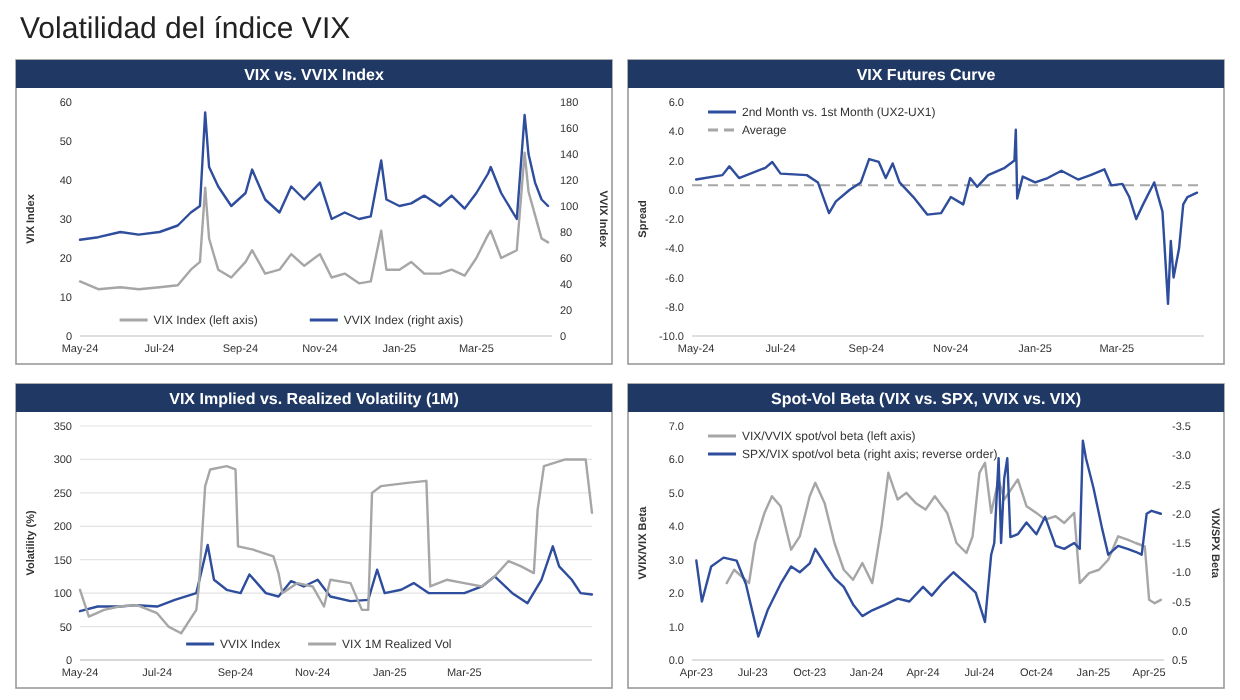 The image size is (1240, 700). Describe the element at coordinates (926, 399) in the screenshot. I see `chart-title: Spot-Vol Beta (VIX vs. SPX, VVIX vs. VIX)` at that location.